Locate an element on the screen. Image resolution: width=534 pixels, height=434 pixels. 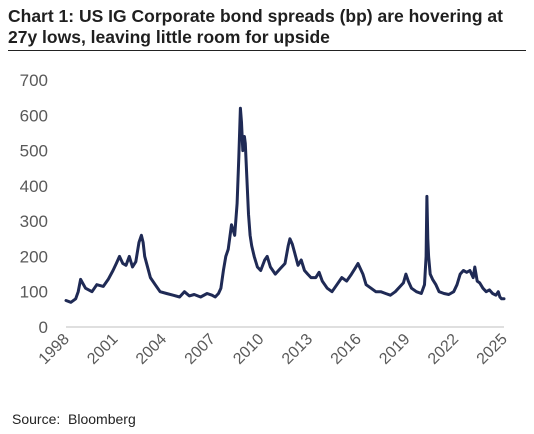
x-tick-label: 2001 is located at coordinates (102, 349).